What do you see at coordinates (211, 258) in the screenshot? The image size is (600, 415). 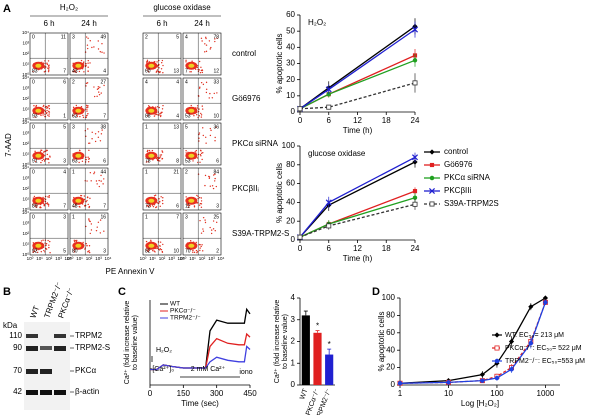 I see `flow-x-tick: 10³` at bounding box center [211, 258].